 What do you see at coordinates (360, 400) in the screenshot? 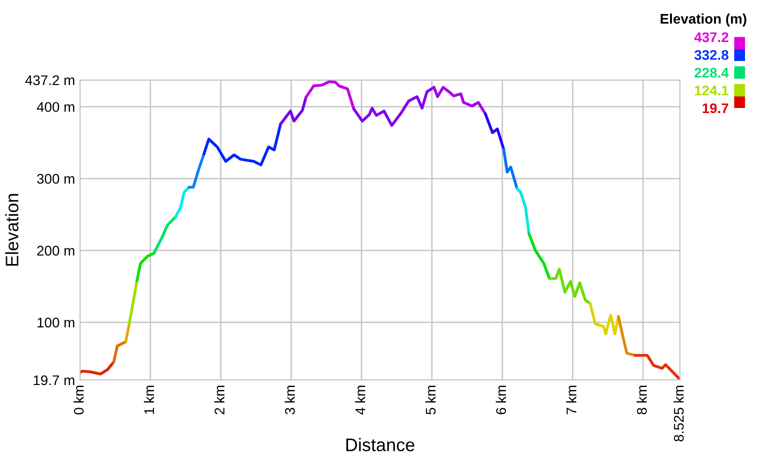
I see `x-tick-label: 4 km` at bounding box center [360, 400].